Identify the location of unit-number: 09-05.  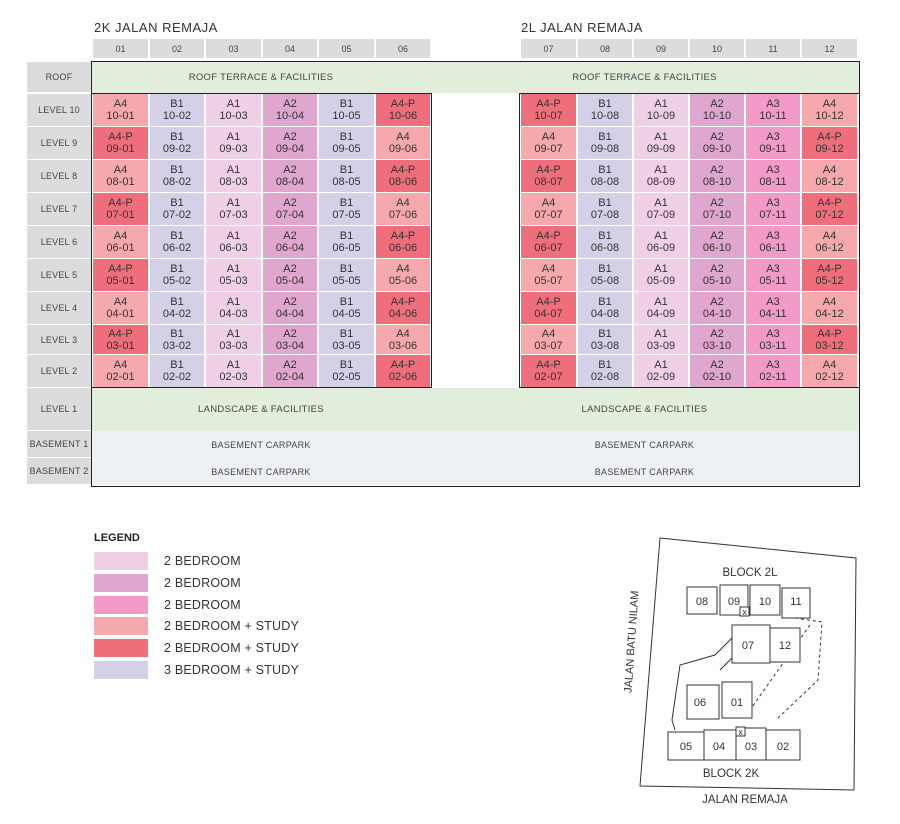
(346, 149).